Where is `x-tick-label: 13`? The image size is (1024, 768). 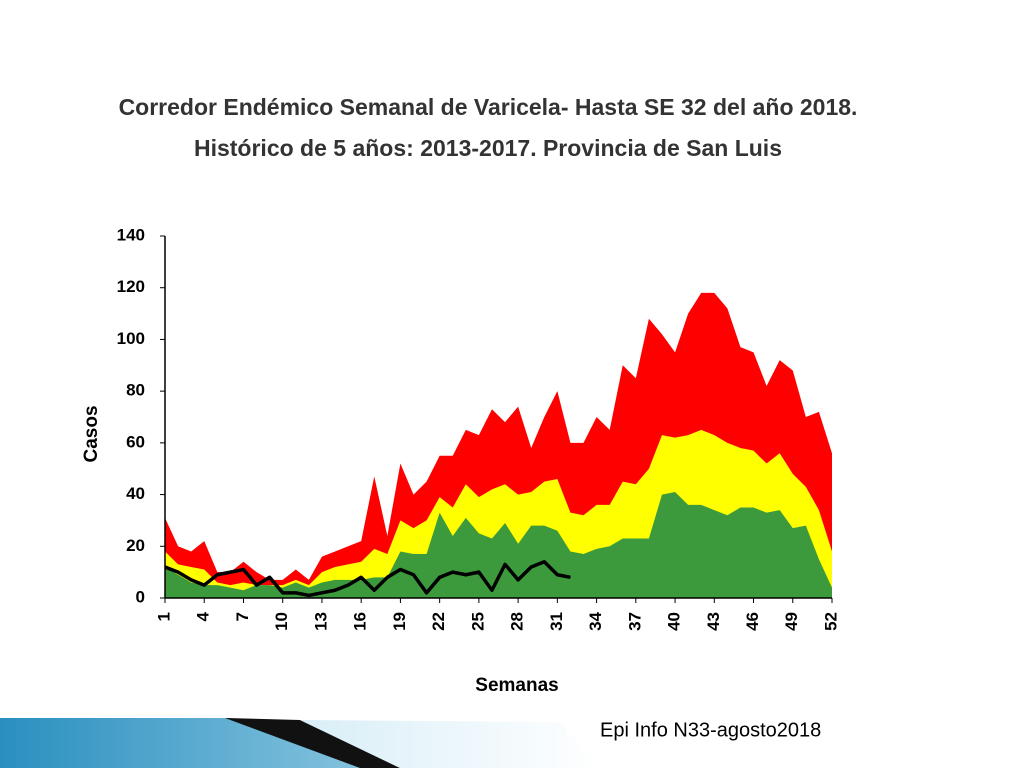 x-tick-label: 13 is located at coordinates (320, 621).